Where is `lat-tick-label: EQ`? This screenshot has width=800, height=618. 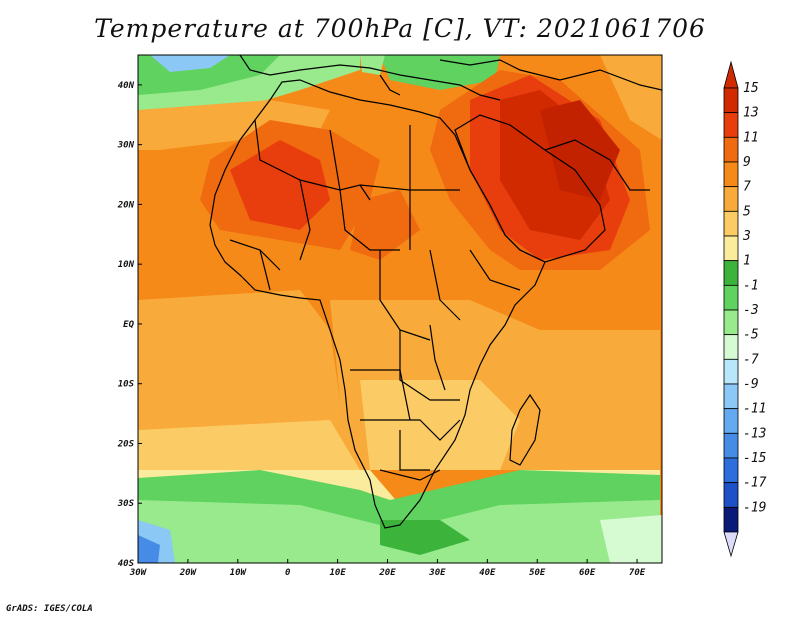 lat-tick-label: EQ is located at coordinates (128, 325).